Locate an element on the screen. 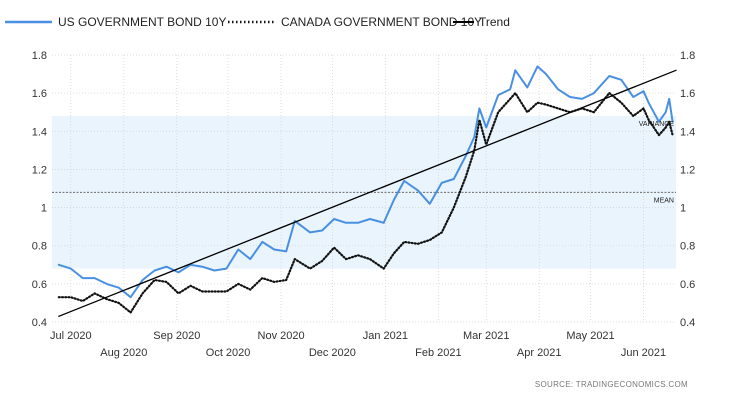  legend-label-trend: Trend is located at coordinates (494, 22).